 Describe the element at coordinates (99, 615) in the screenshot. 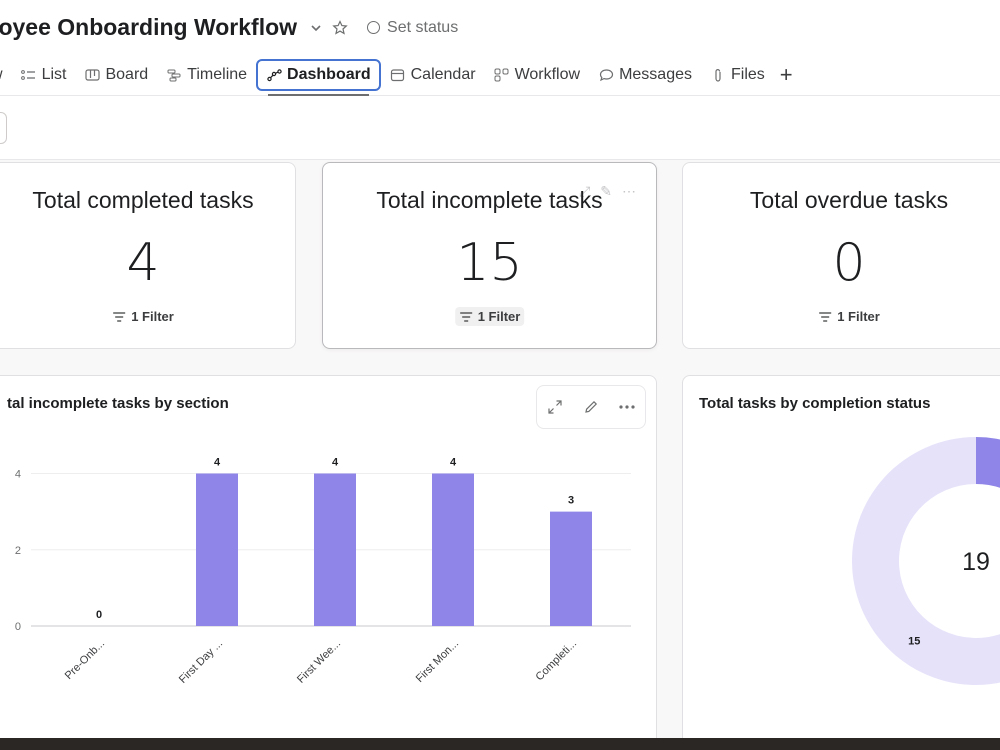

I see `bar-value-label: 0` at that location.